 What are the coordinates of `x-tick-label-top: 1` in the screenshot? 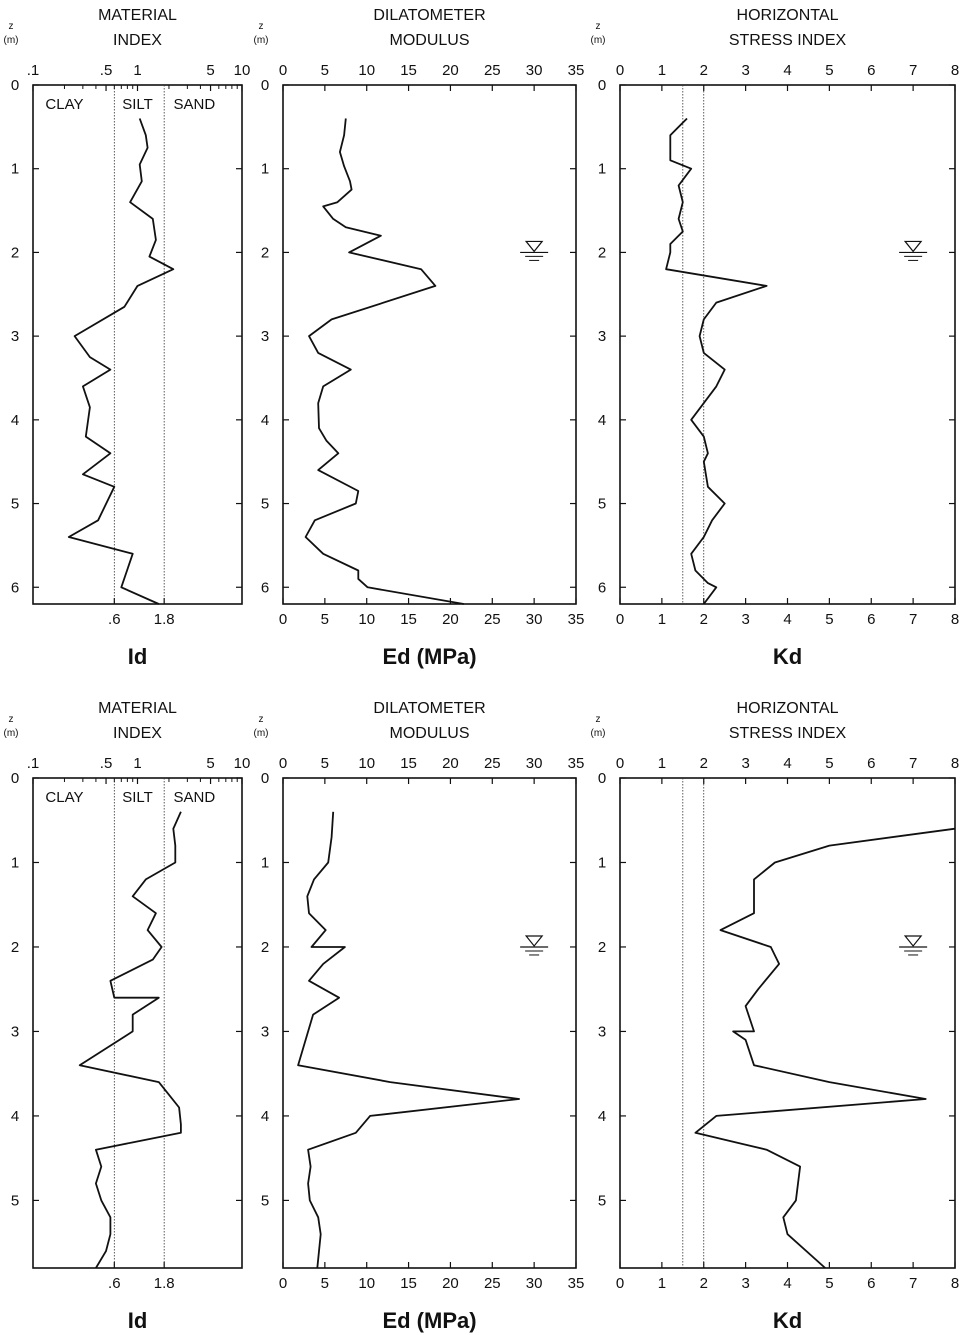 It's located at (662, 70).